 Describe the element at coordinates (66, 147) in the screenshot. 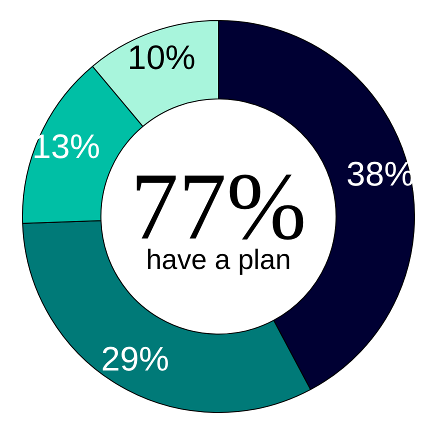

I see `data-label: 13%` at that location.